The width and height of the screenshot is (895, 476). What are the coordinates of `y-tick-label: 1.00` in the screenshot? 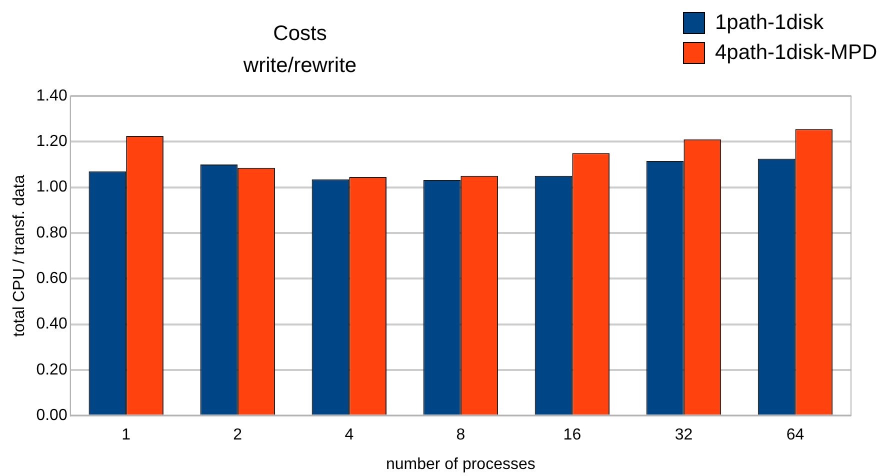 It's located at (52, 187).